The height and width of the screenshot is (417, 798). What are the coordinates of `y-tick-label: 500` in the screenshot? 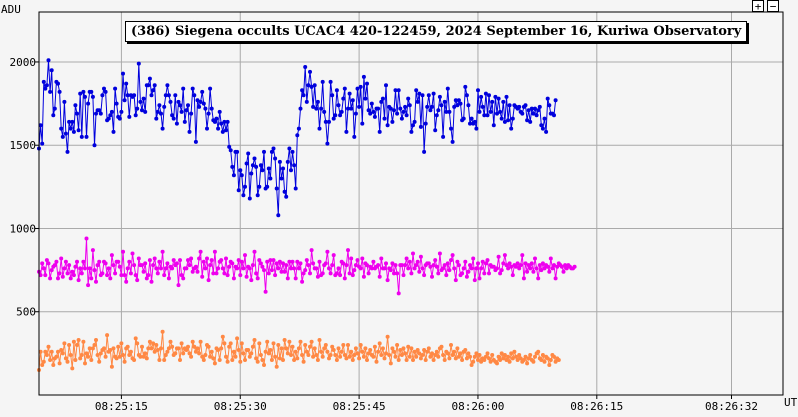 It's located at (26, 312).